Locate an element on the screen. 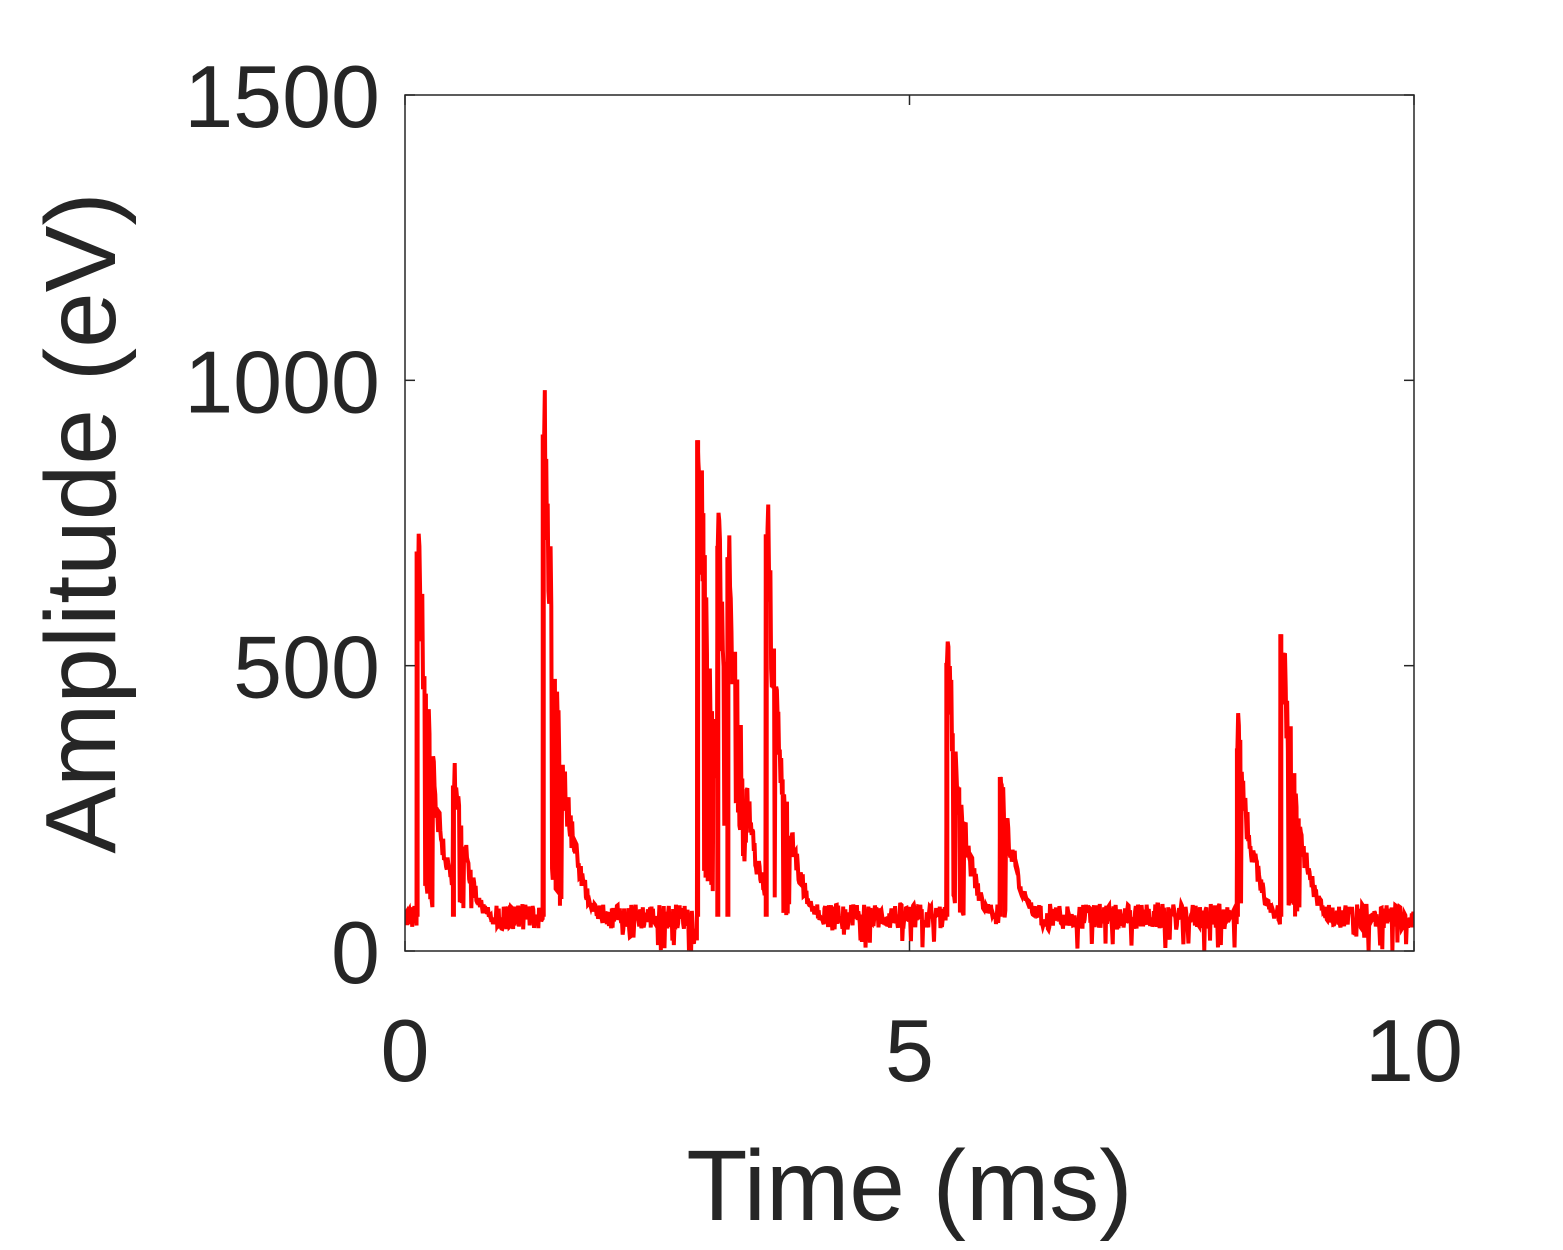  y-axis-label: Amplitude (eV) is located at coordinates (81, 522).